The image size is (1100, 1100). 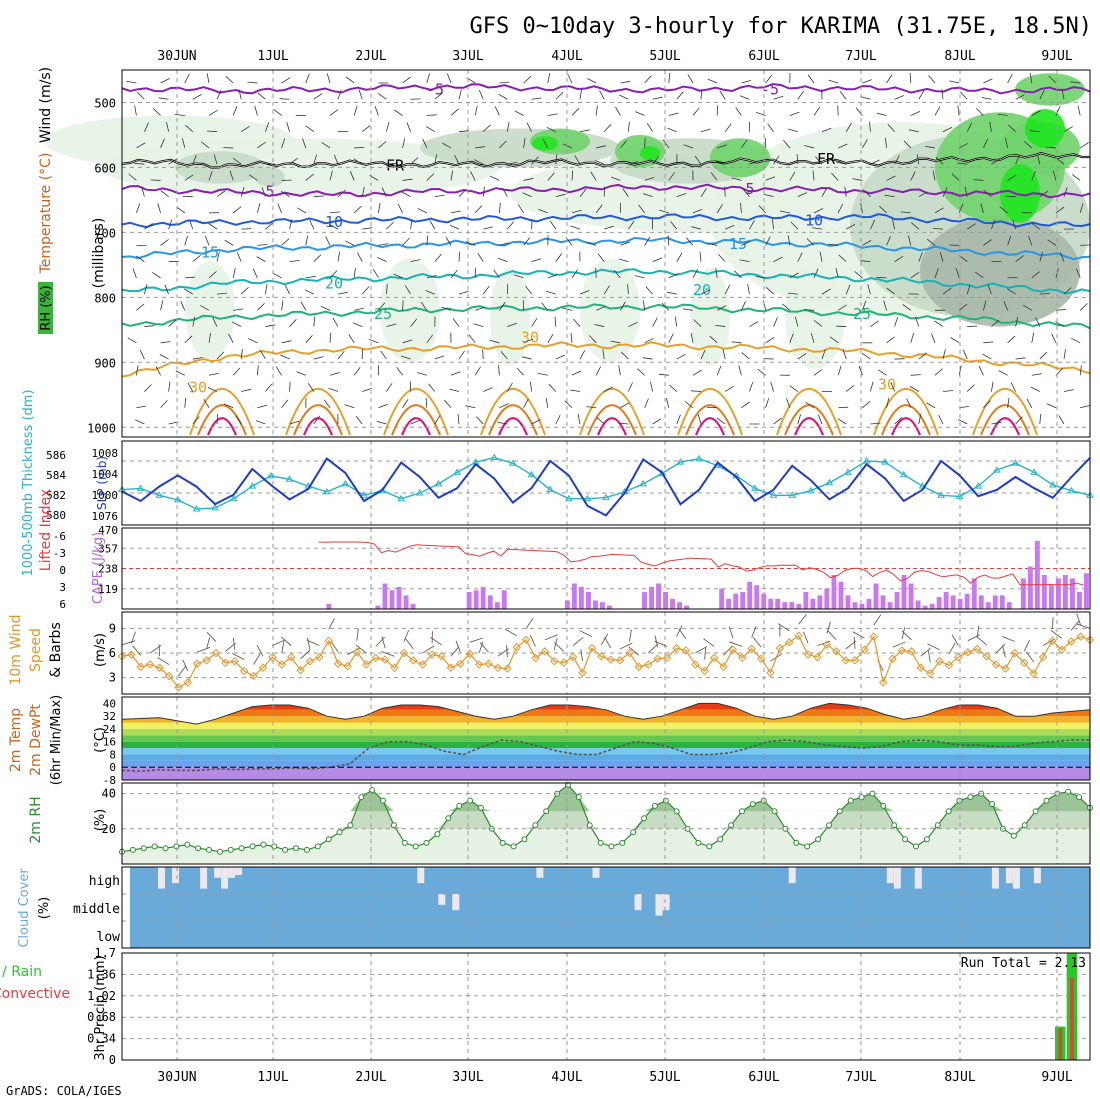 I want to click on cloud-high-cell, so click(x=204, y=878).